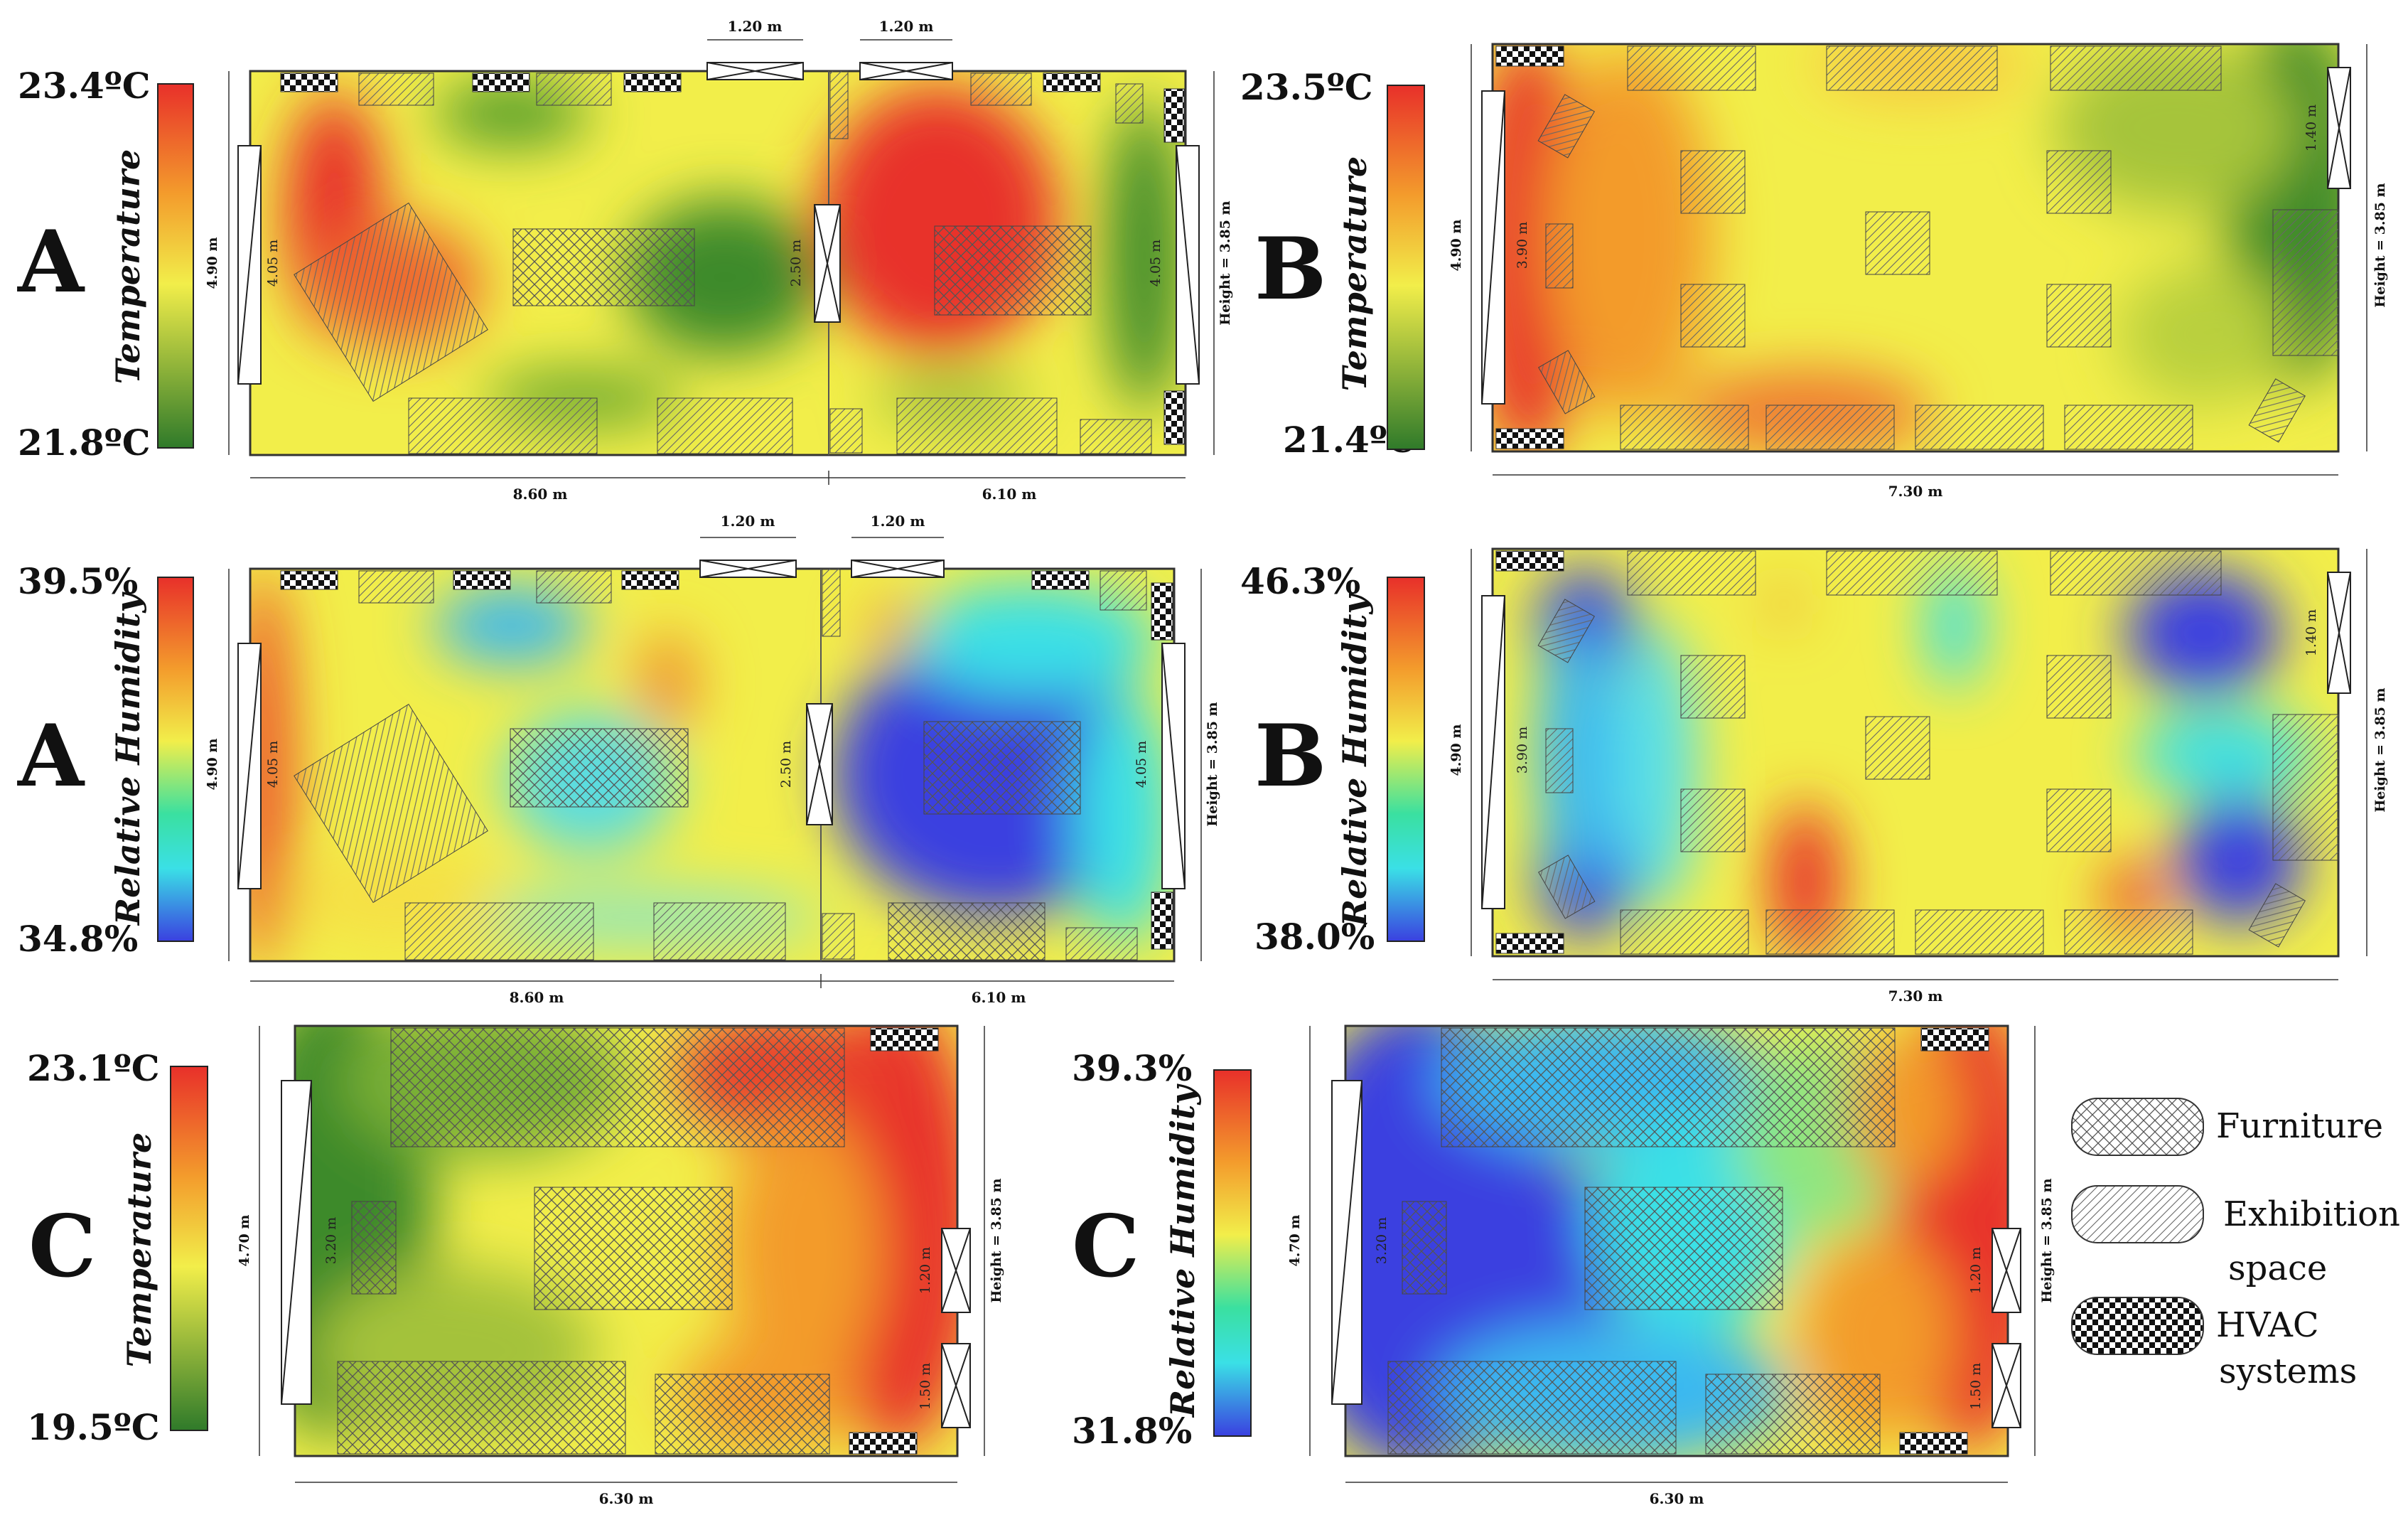  What do you see at coordinates (78, 581) in the screenshot?
I see `scale-max-label: 39.5%` at bounding box center [78, 581].